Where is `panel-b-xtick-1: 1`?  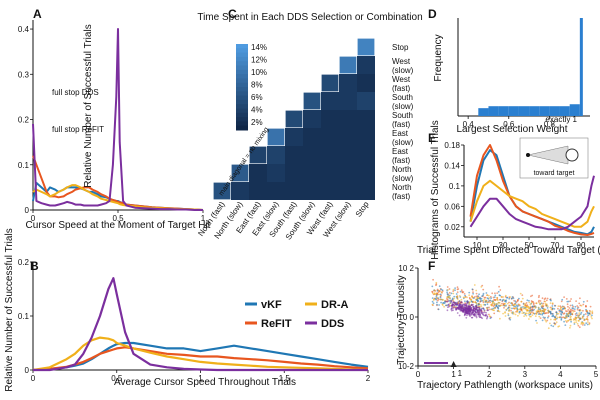 panel-b-xtick-1: 1 is located at coordinates (200, 378).